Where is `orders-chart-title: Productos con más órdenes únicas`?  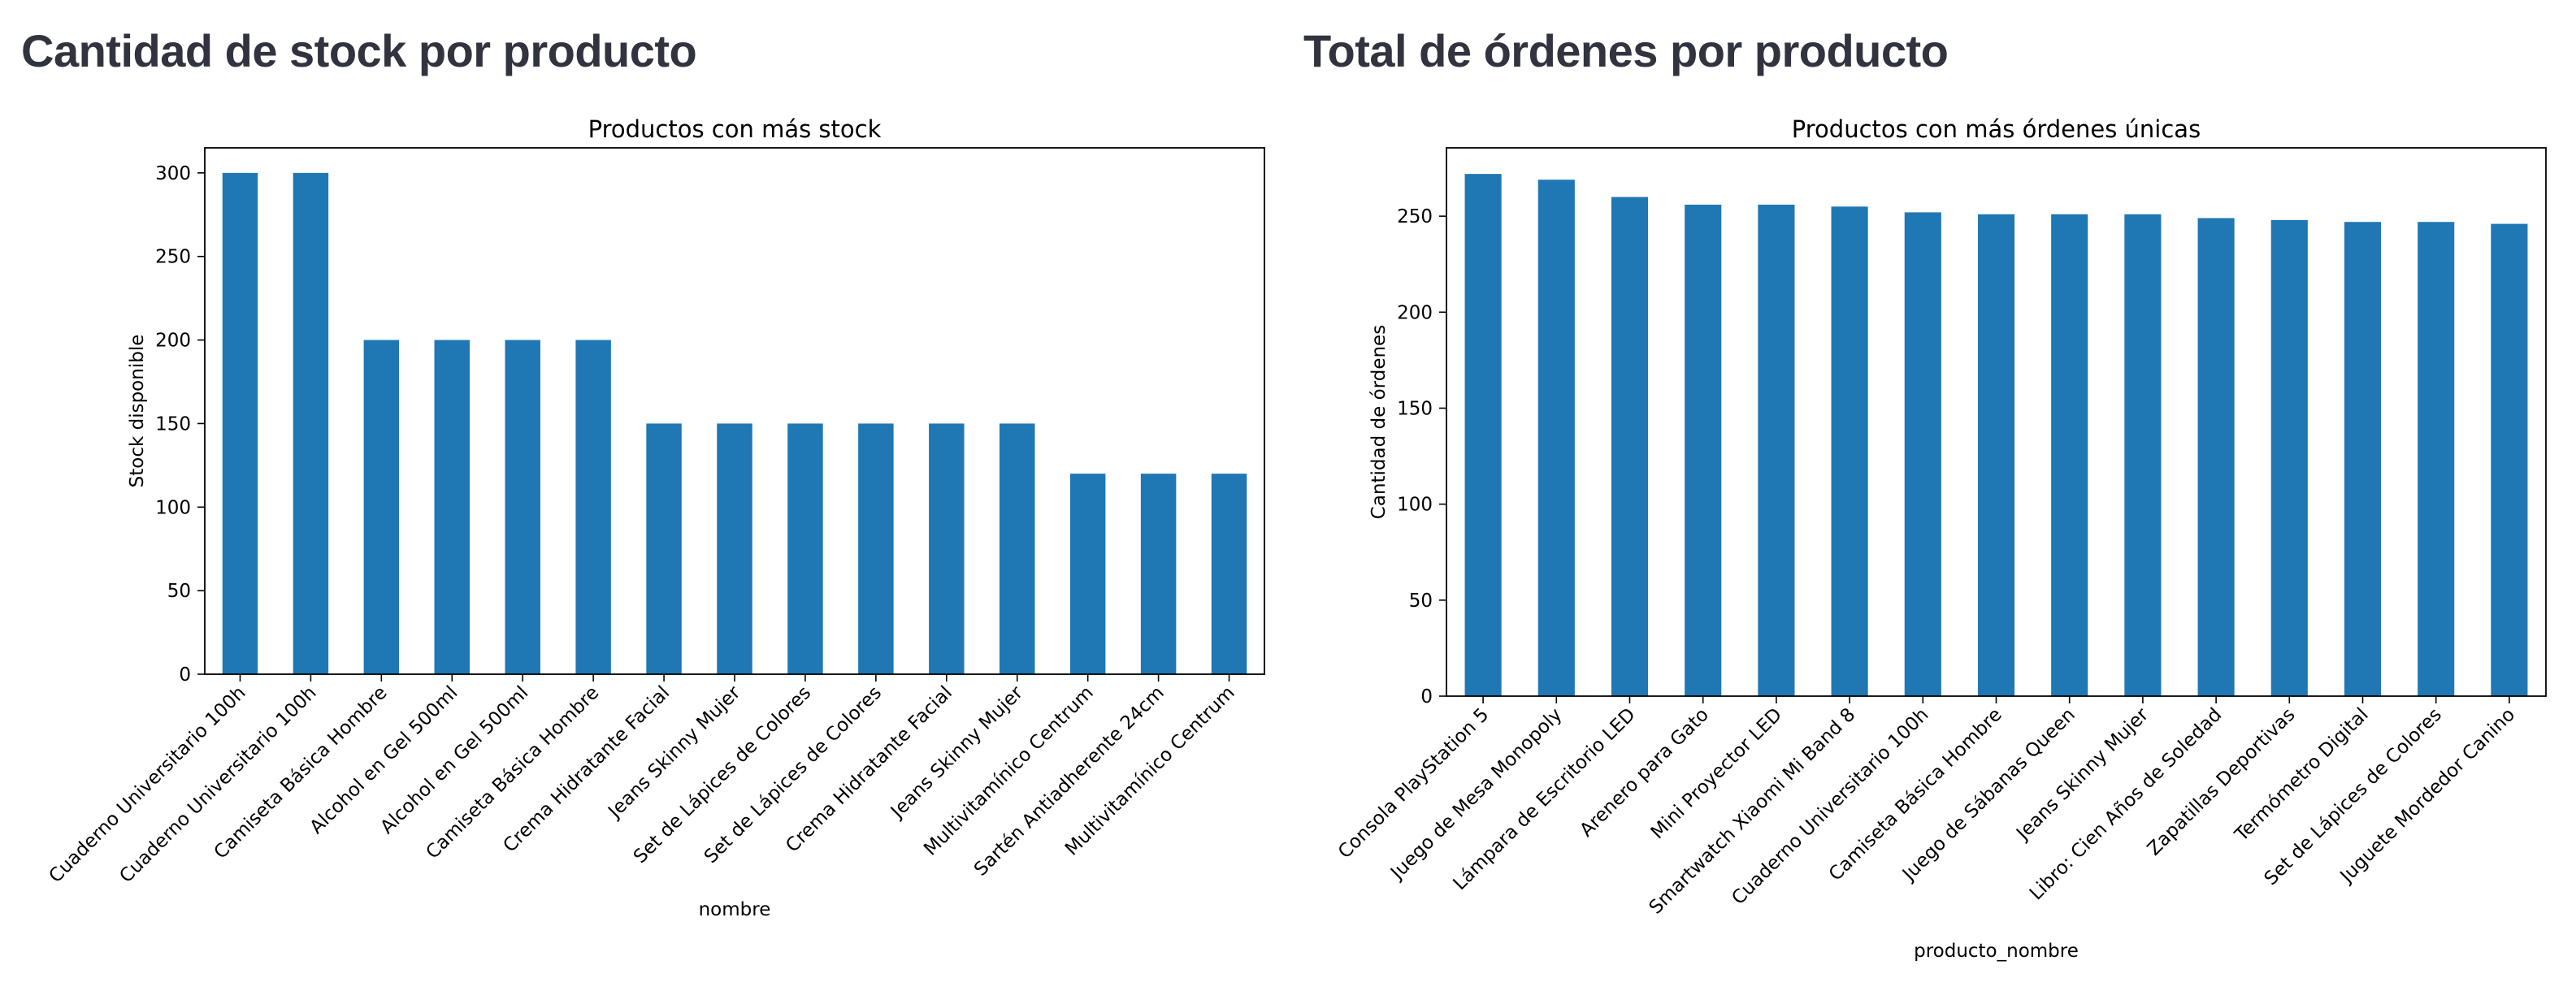 orders-chart-title: Productos con más órdenes únicas is located at coordinates (1996, 129).